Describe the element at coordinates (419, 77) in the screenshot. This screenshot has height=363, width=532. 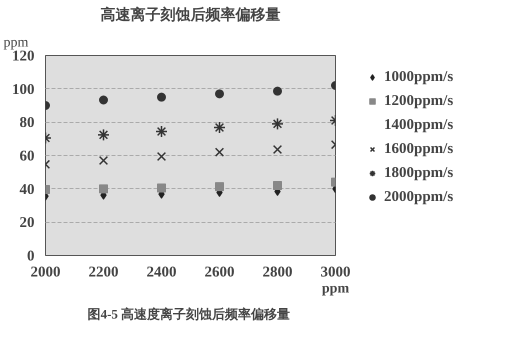
I see `legend-label: 1000ppm/s` at that location.